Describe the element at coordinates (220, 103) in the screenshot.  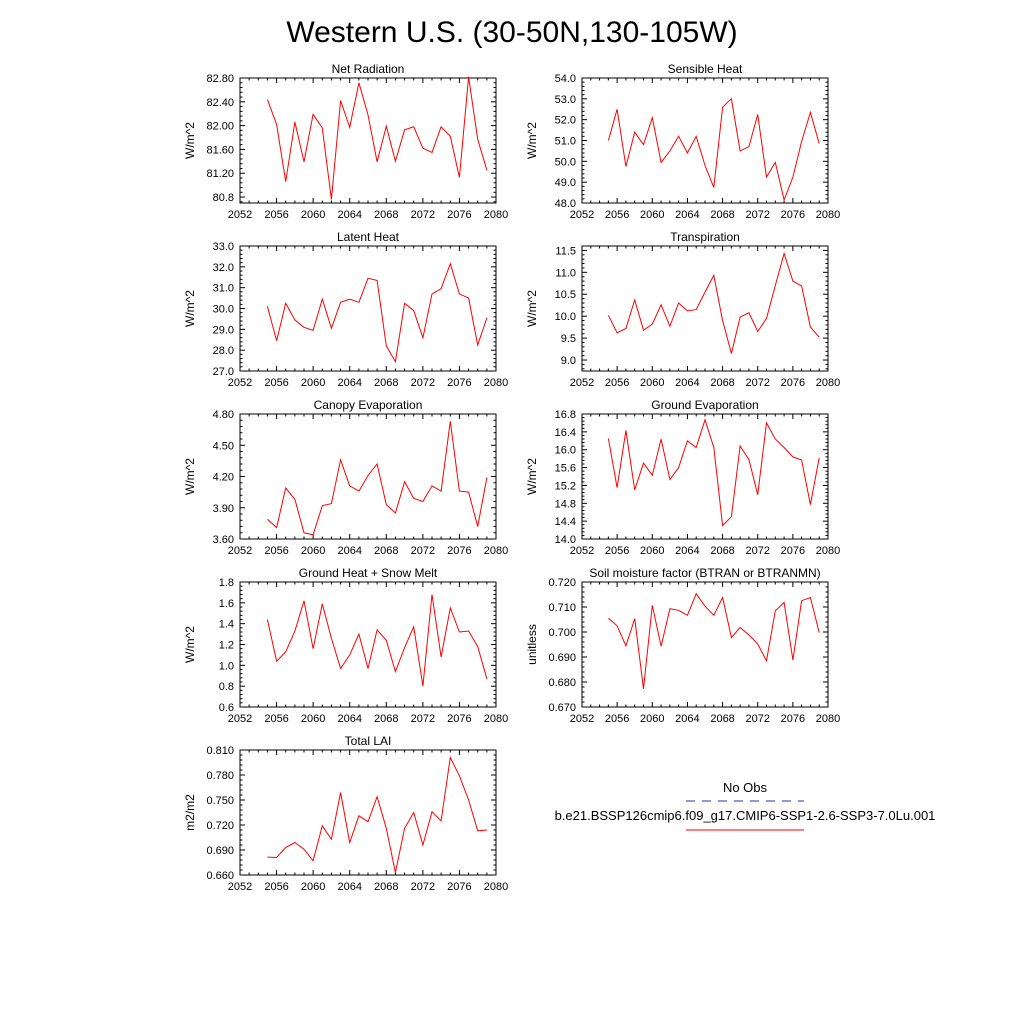
I see `y-tick-label: 82.40` at that location.